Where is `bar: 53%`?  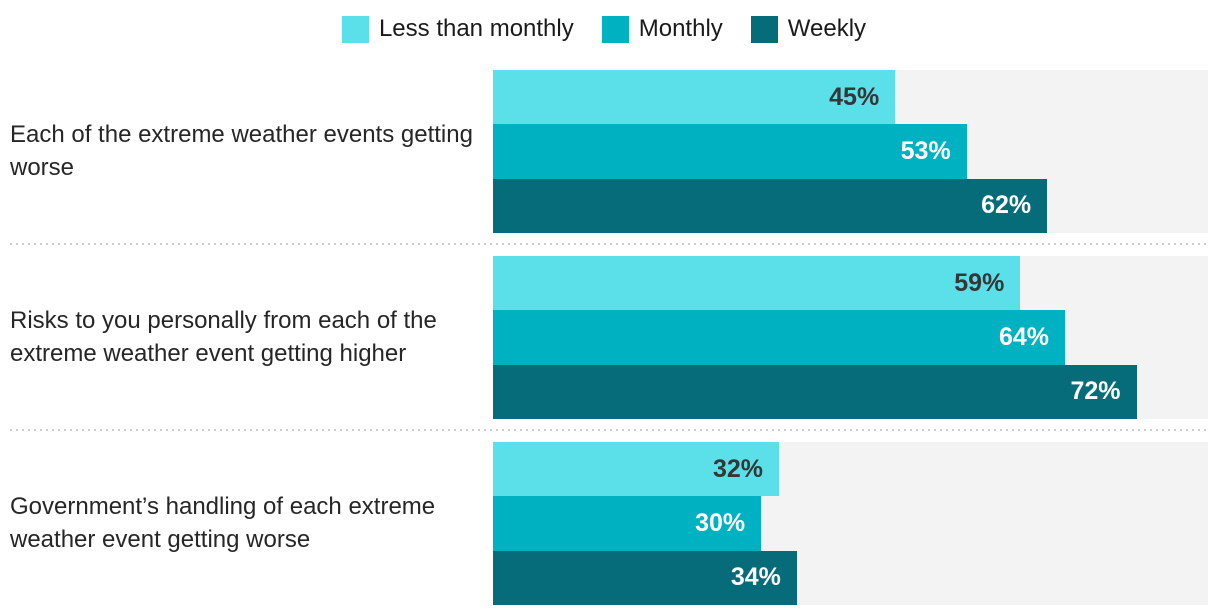 bar: 53% is located at coordinates (730, 151).